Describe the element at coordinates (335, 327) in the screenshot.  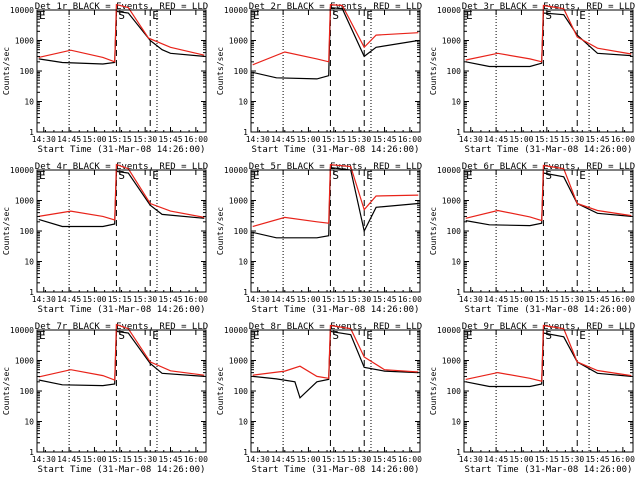
I see `chart-title: Det 8r BLACK = Events, RED = LLD` at that location.